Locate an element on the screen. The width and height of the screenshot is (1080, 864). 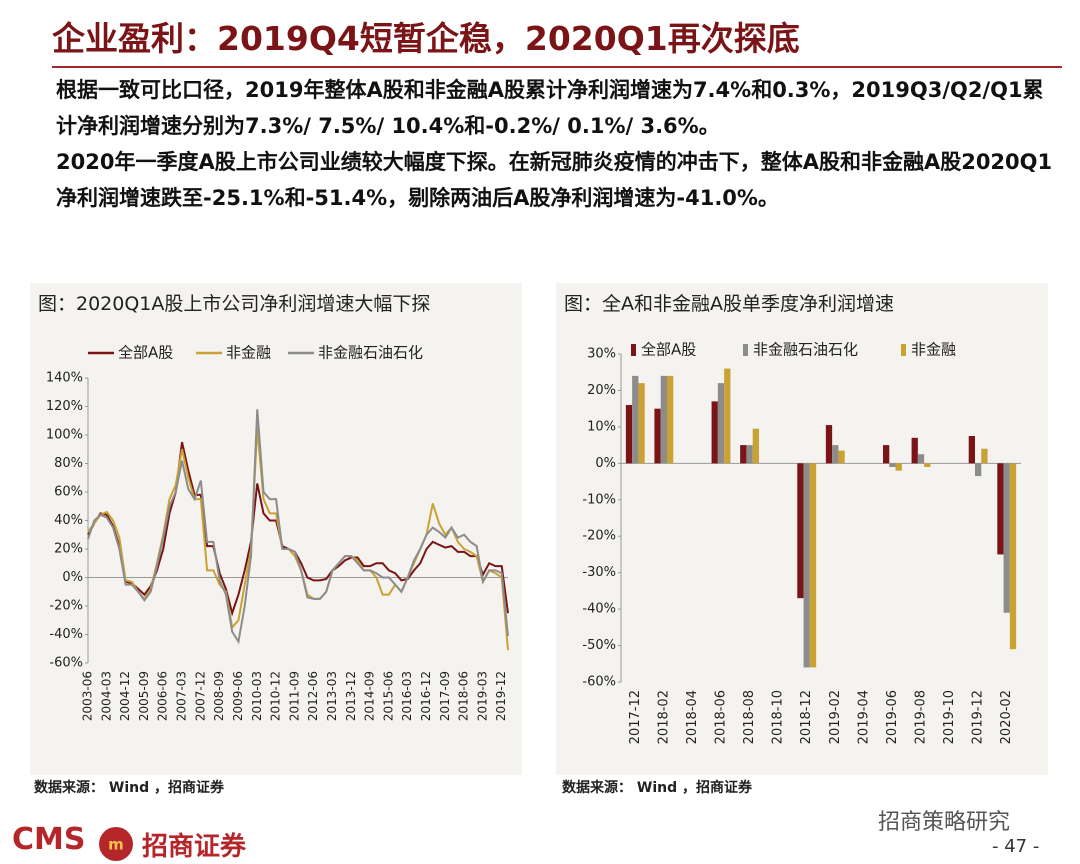
y-tick-label: 100% is located at coordinates (64, 435).